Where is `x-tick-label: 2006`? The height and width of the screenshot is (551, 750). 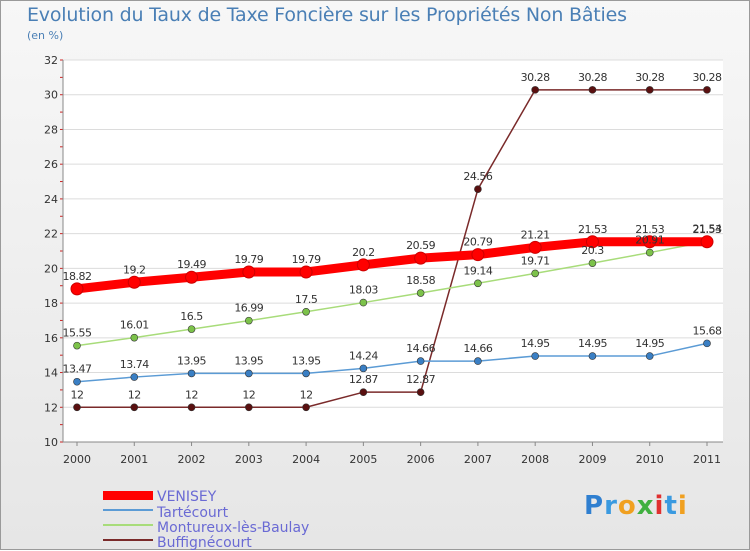
x-tick-label: 2006 is located at coordinates (421, 459).